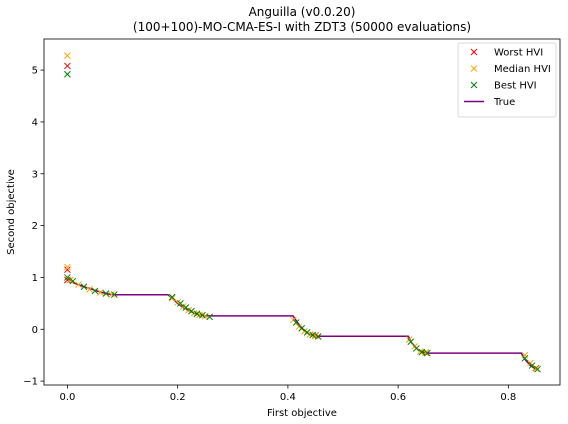 The image size is (568, 424). What do you see at coordinates (398, 397) in the screenshot?
I see `x-tick-label: 0.6` at bounding box center [398, 397].